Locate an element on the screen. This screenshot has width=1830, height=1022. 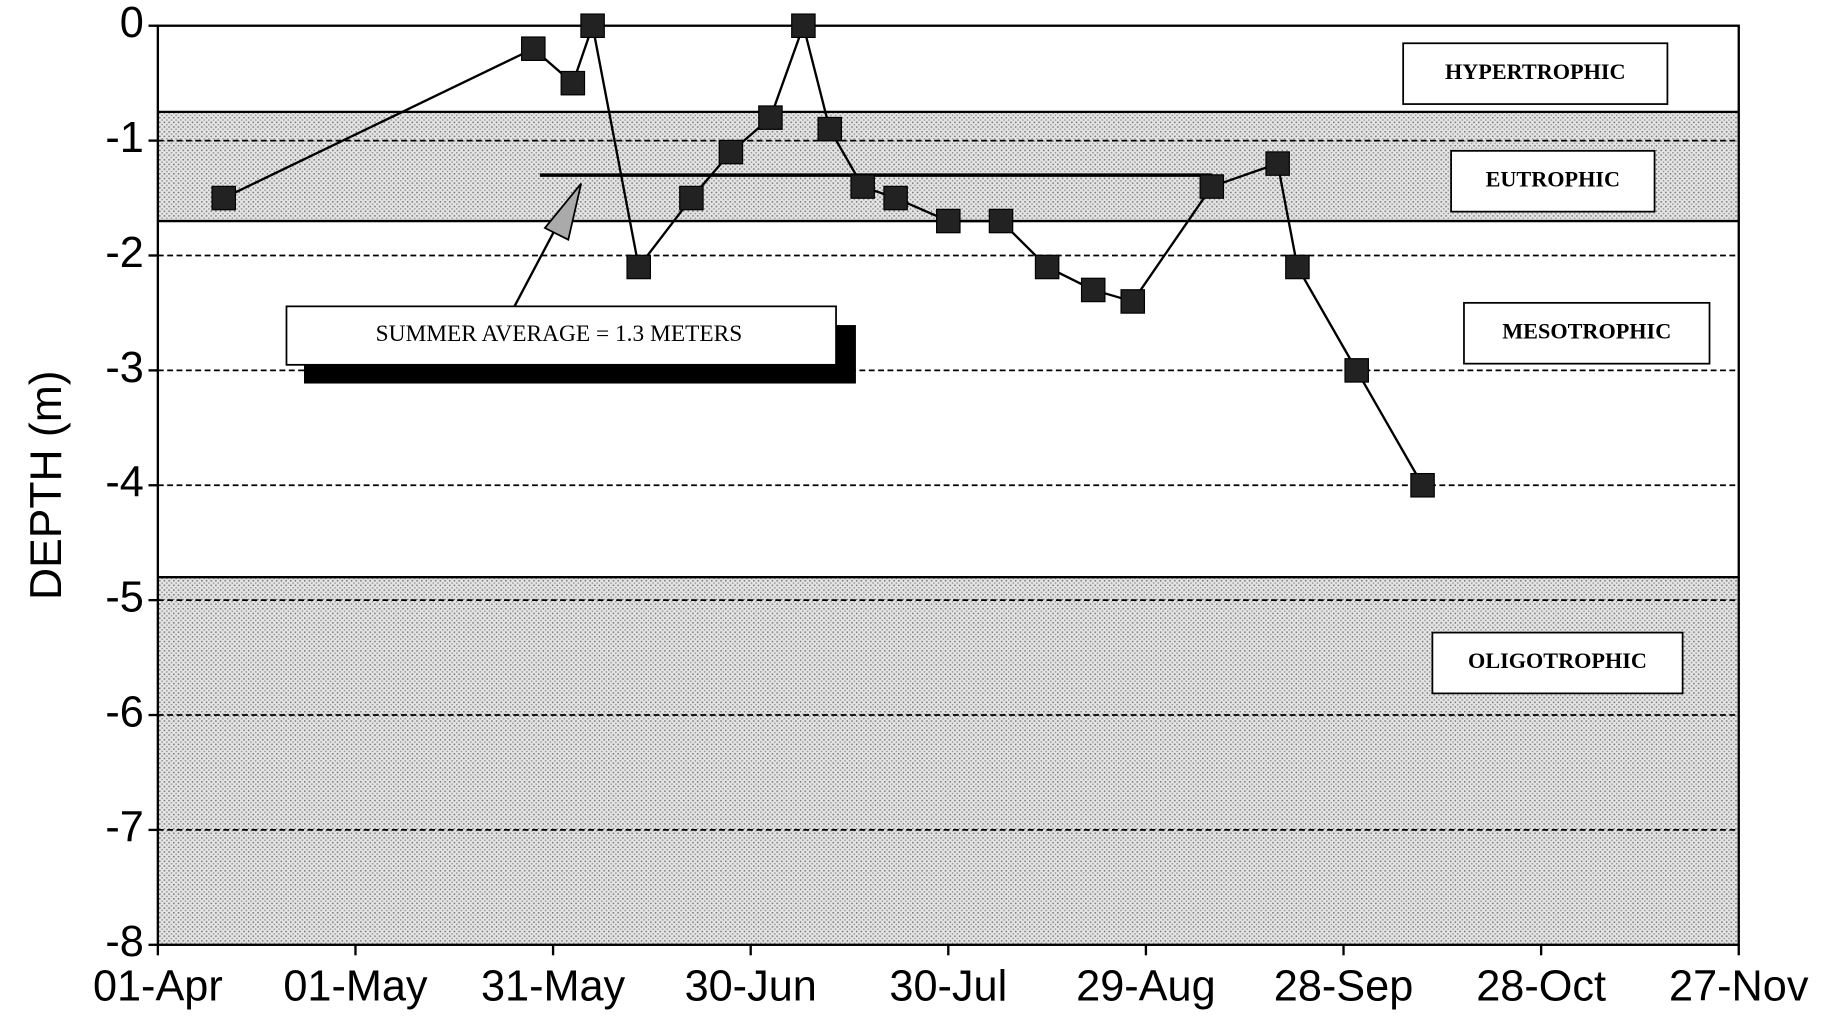
y-tick-label: -3 is located at coordinates (124, 368).